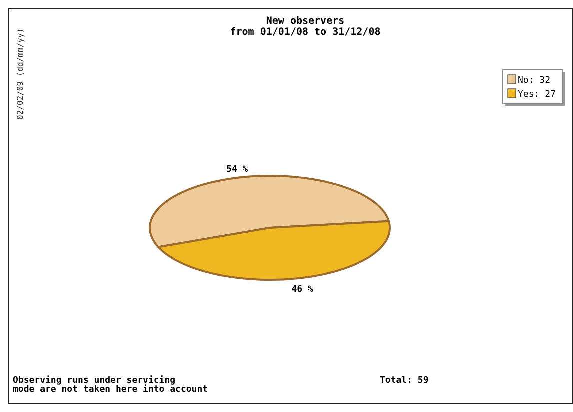 The image size is (573, 412). I want to click on text: Observing runs under servicing mode are not taken here into account, so click(110, 385).